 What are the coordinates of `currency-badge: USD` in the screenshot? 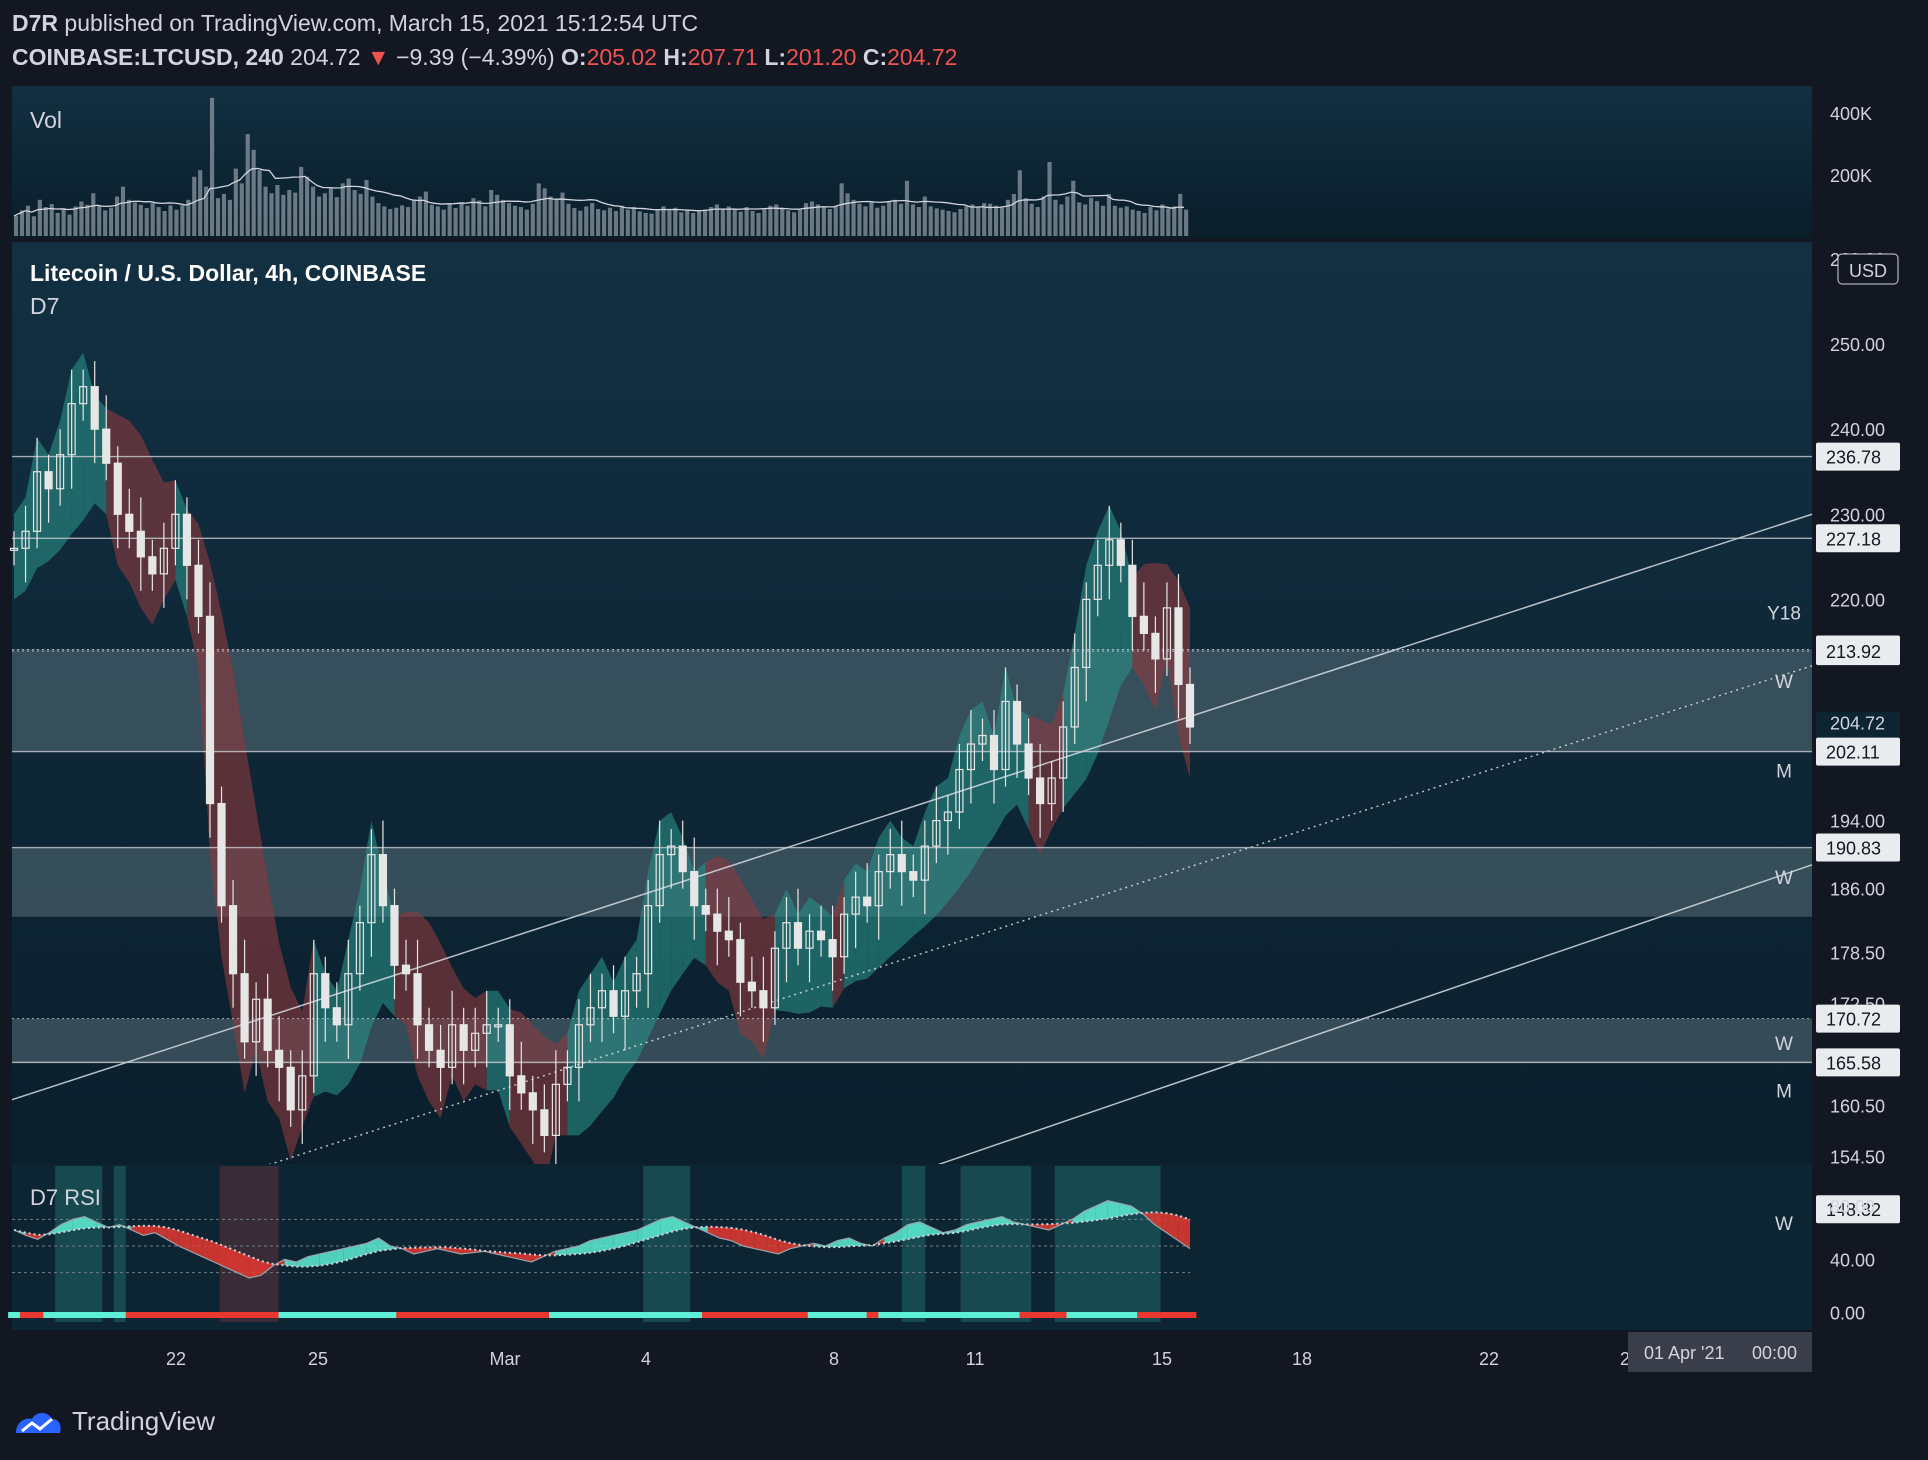 It's located at (1868, 271).